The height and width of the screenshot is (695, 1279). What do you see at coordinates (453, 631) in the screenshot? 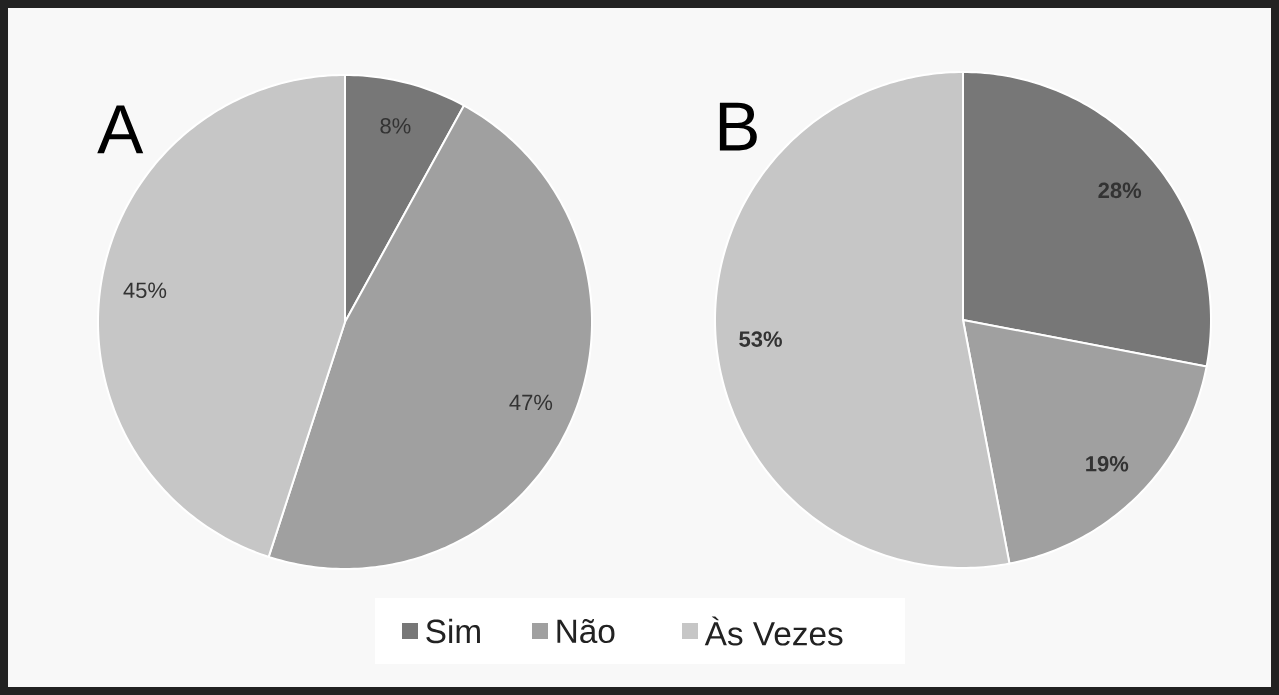
I see `legend-label: Sim` at bounding box center [453, 631].